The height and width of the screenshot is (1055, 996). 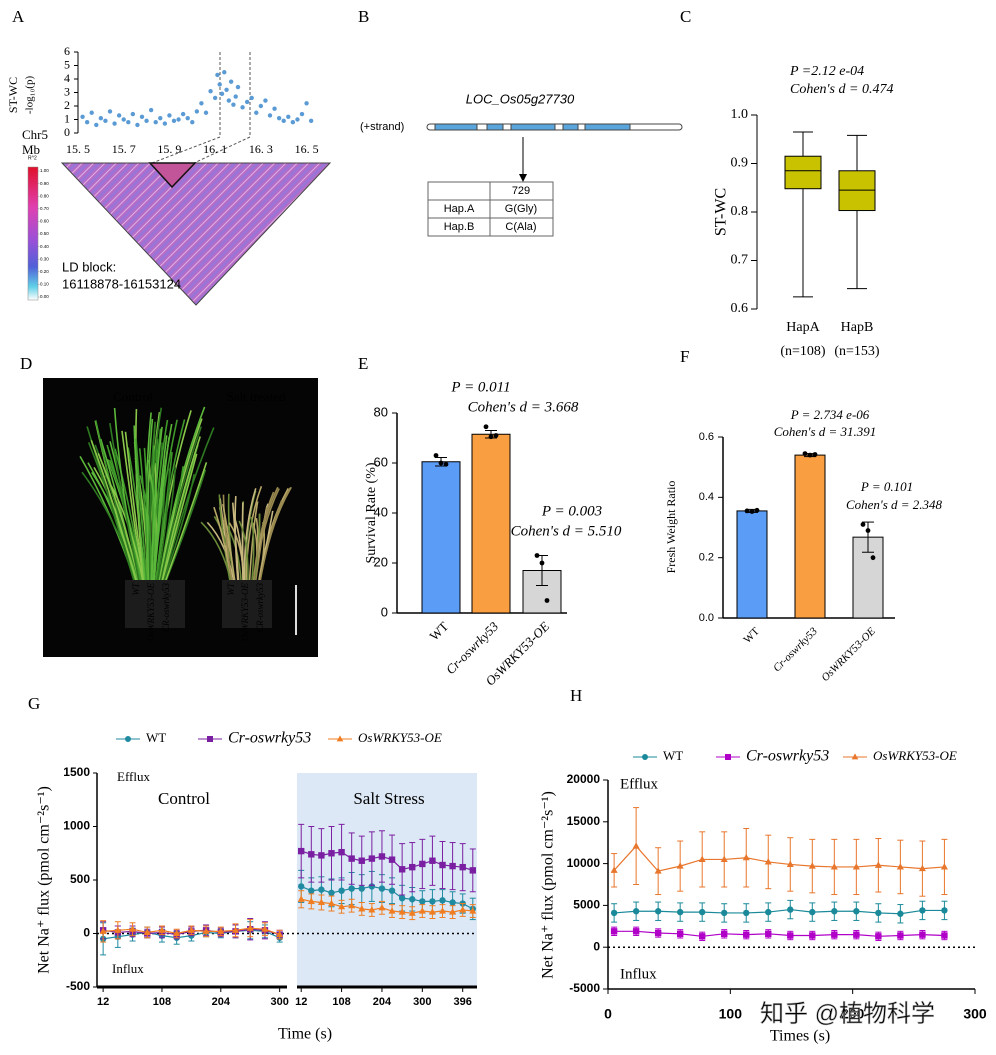 I want to click on y-tick-label: 0.0, so click(x=706, y=618).